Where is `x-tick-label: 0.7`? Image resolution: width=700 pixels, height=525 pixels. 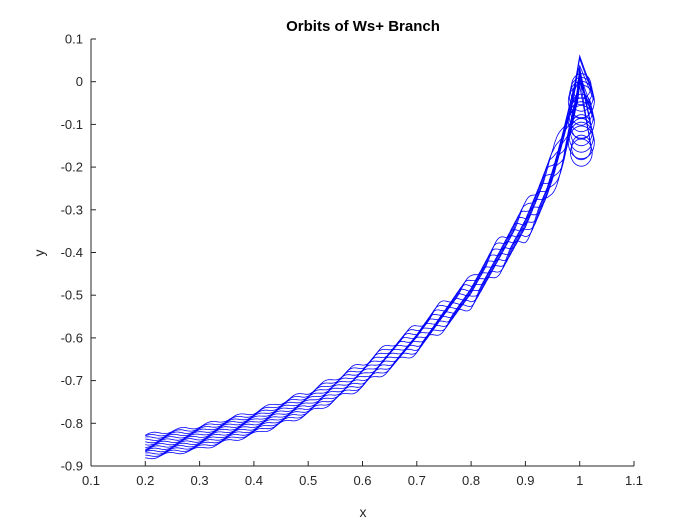
x-tick-label: 0.7 is located at coordinates (417, 480).